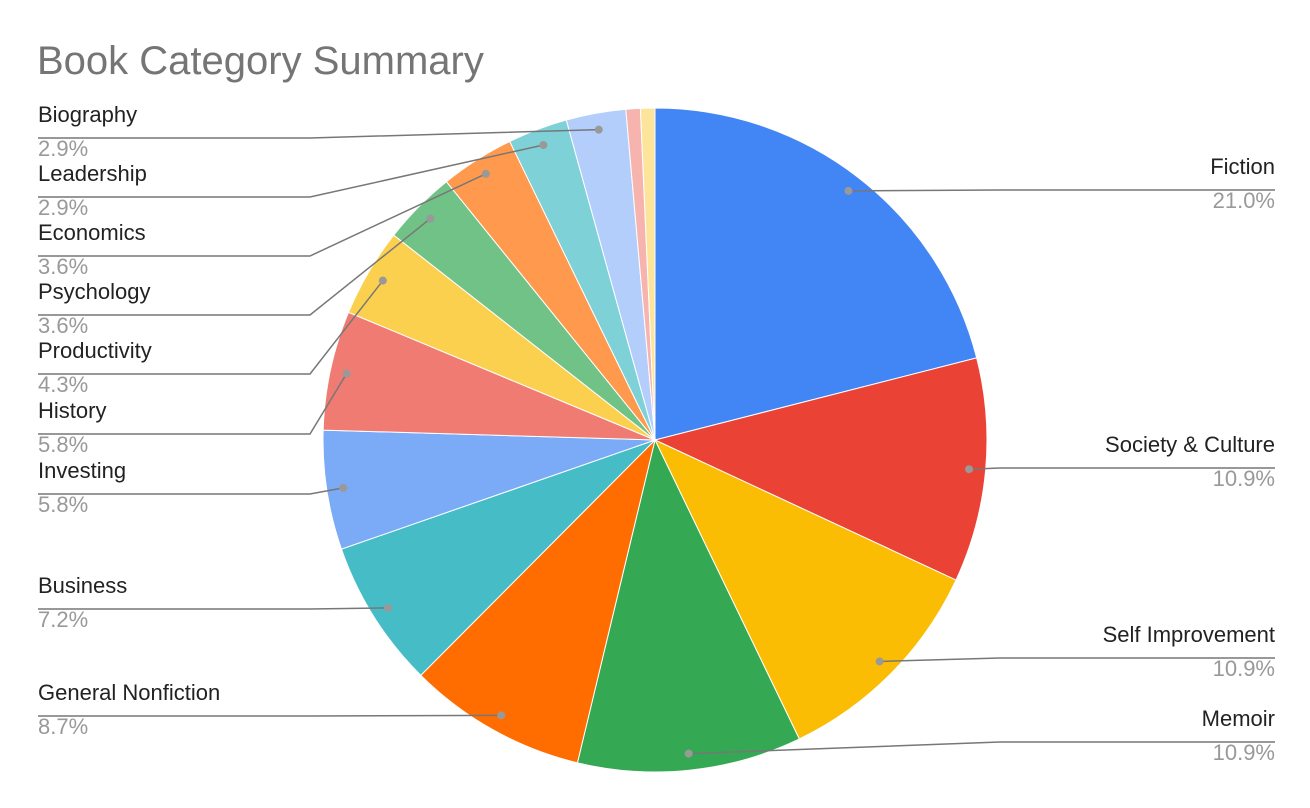  I want to click on slice-label: Economics, so click(92, 232).